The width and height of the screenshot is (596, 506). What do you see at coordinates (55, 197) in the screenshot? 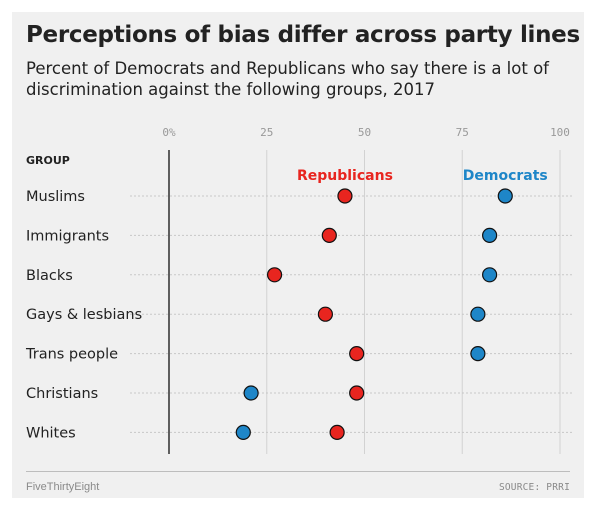
I see `category-label: Muslims` at bounding box center [55, 197].